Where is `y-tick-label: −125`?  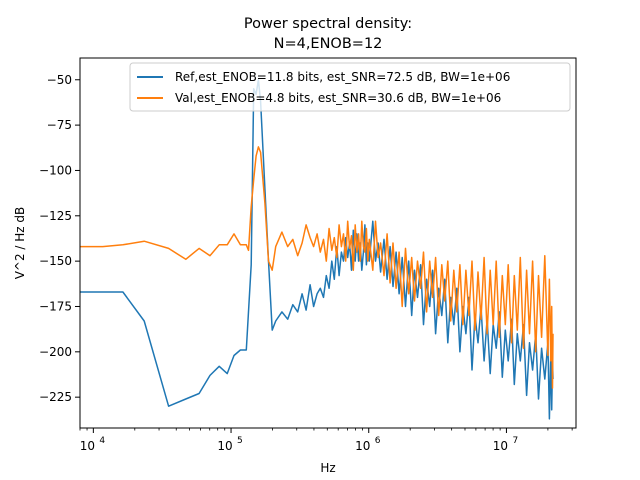
y-tick-label: −125 is located at coordinates (55, 216).